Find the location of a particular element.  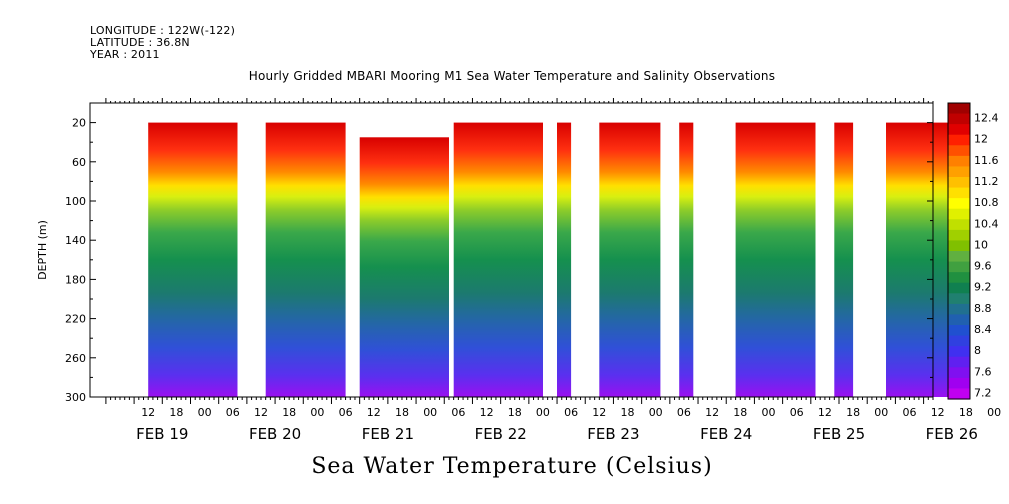

x-day-label: FEB 22 is located at coordinates (501, 434).